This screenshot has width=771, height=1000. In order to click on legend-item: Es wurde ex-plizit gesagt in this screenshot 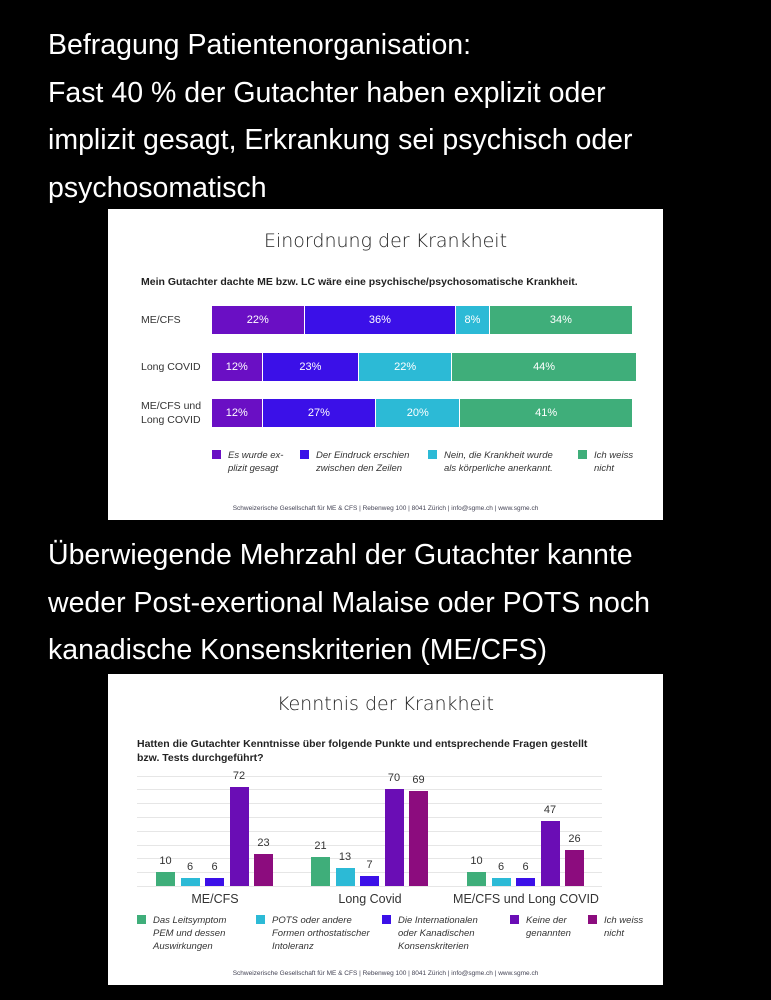, I will do `click(256, 462)`.